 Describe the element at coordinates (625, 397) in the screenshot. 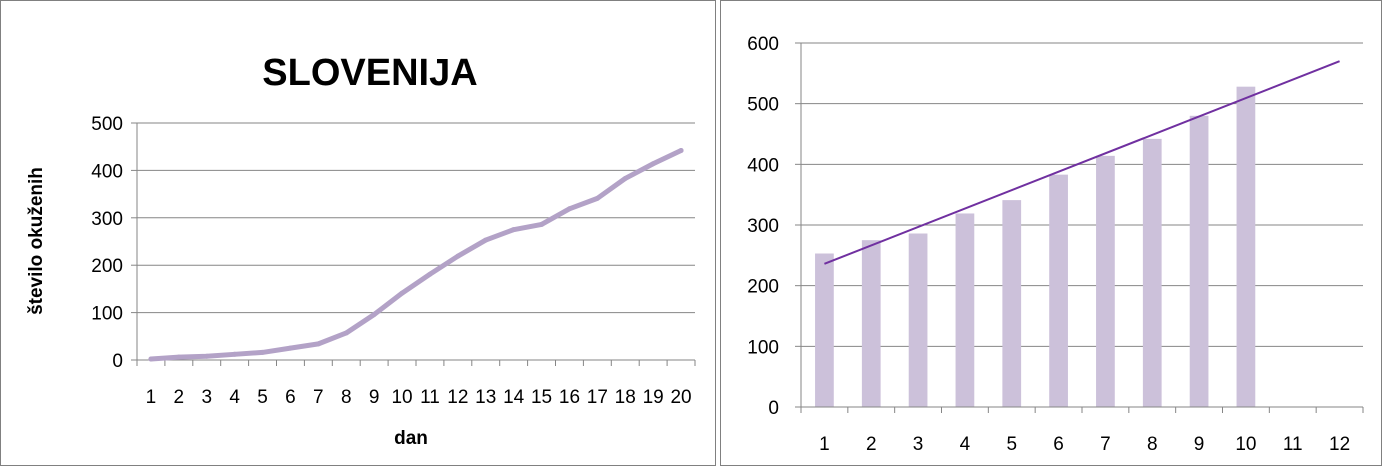

I see `x-tick-label: 18` at that location.